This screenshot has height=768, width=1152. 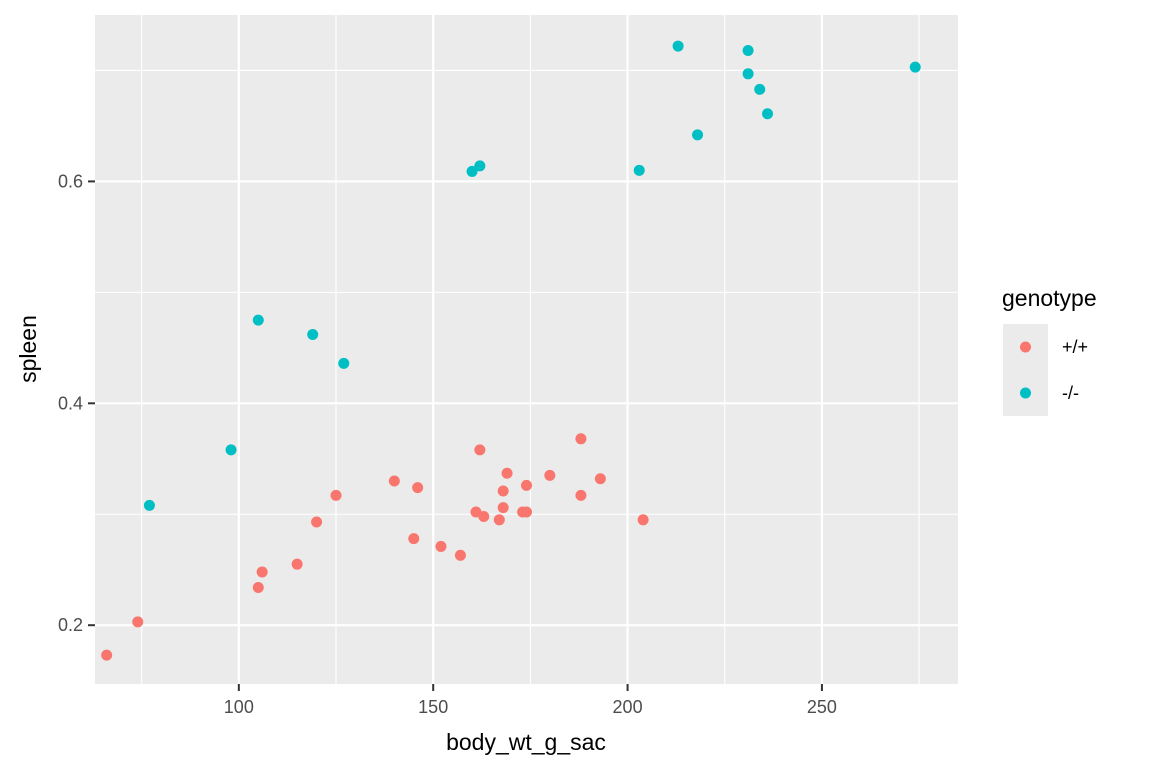 I want to click on y-axis: 0.2 0.4 0.6, so click(x=76, y=403).